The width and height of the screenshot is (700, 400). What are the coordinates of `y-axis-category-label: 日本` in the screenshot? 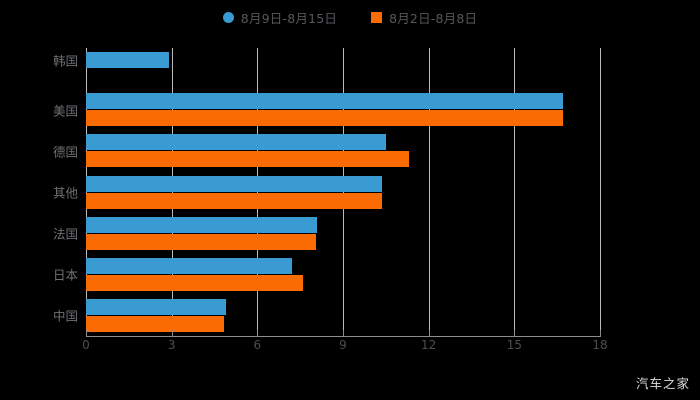 It's located at (65, 275).